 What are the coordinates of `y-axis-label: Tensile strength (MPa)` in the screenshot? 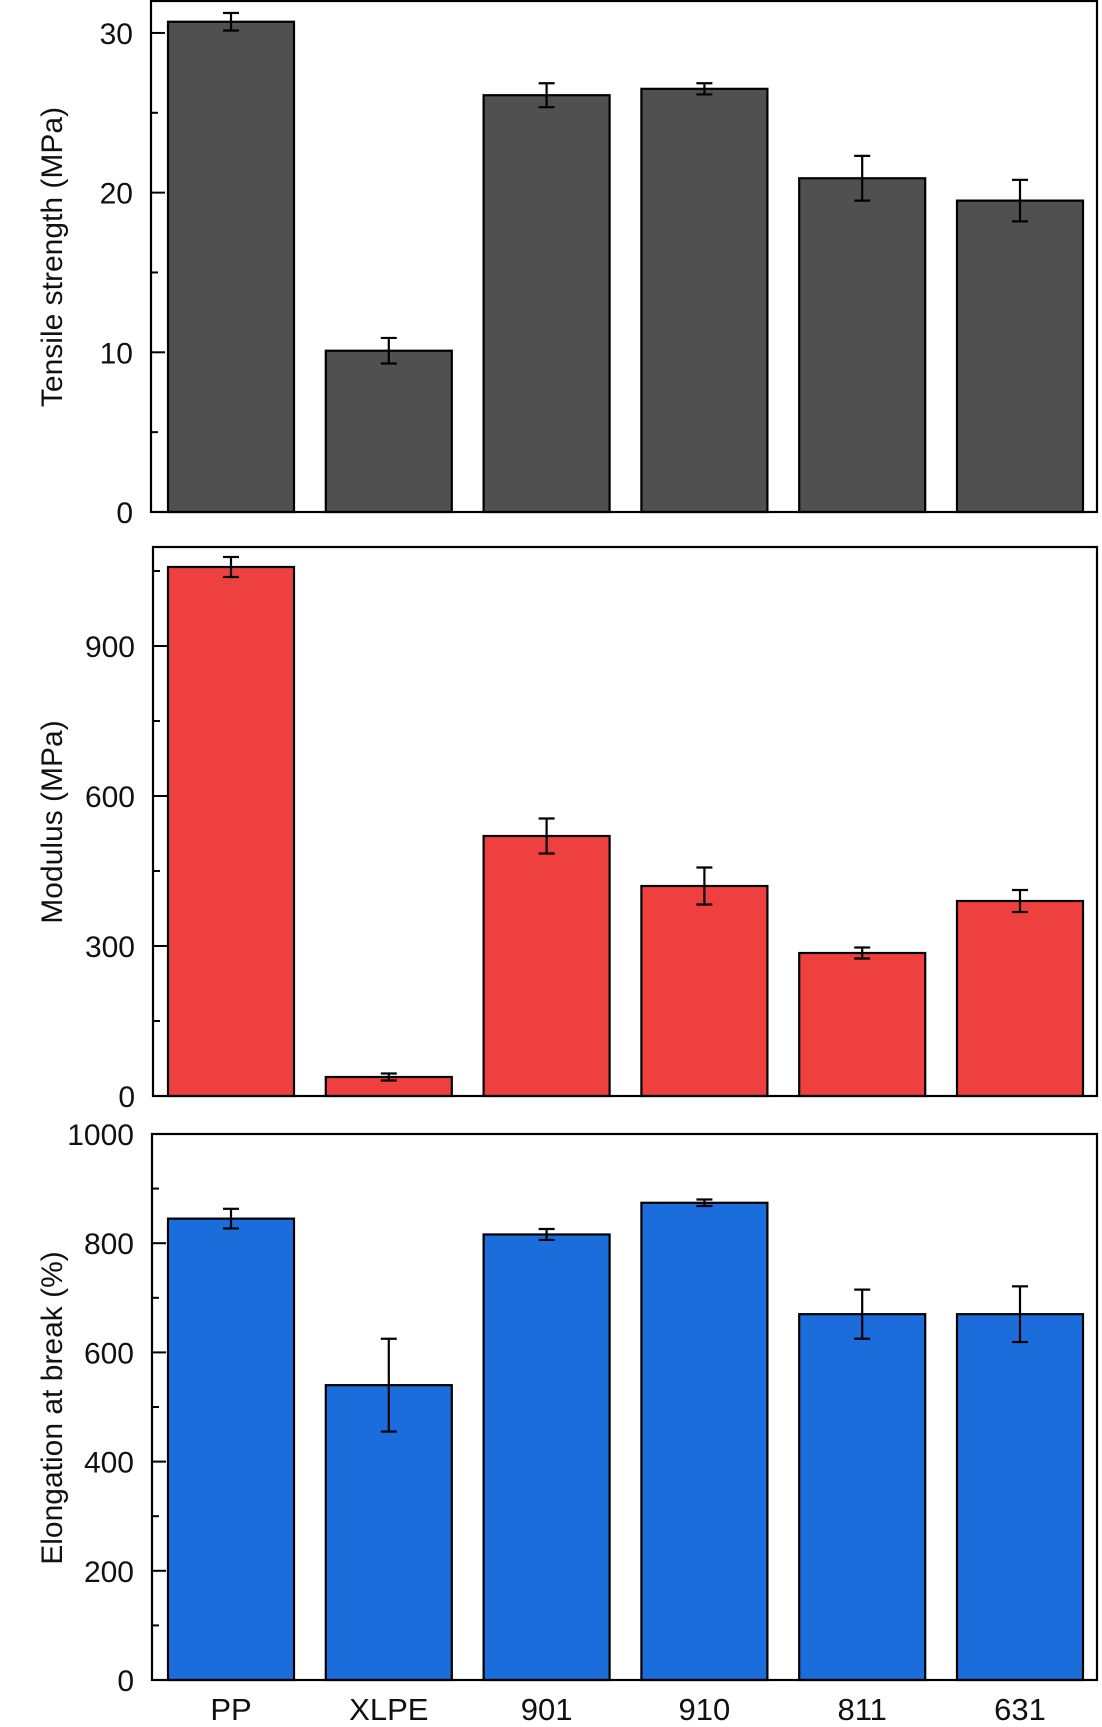 It's located at (52, 257).